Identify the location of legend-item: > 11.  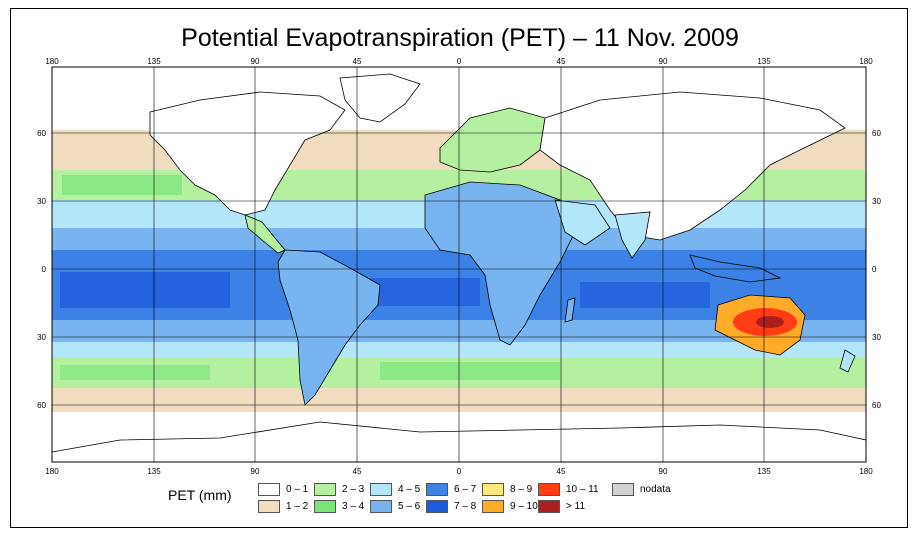
(561, 506).